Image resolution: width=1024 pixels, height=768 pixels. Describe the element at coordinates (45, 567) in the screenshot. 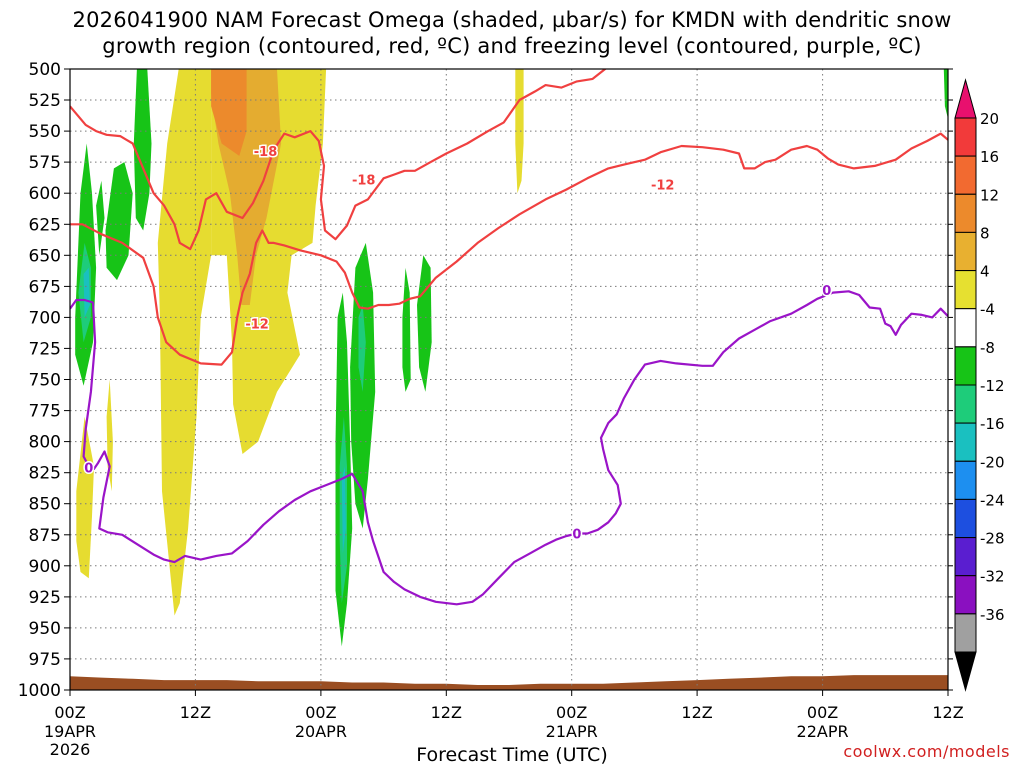

I see `y-tick-label: 900` at that location.